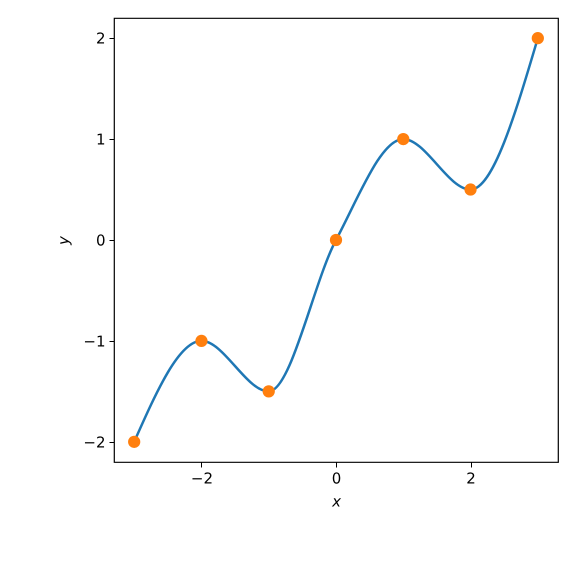  What do you see at coordinates (101, 139) in the screenshot?
I see `y-tick-label: 1` at bounding box center [101, 139].